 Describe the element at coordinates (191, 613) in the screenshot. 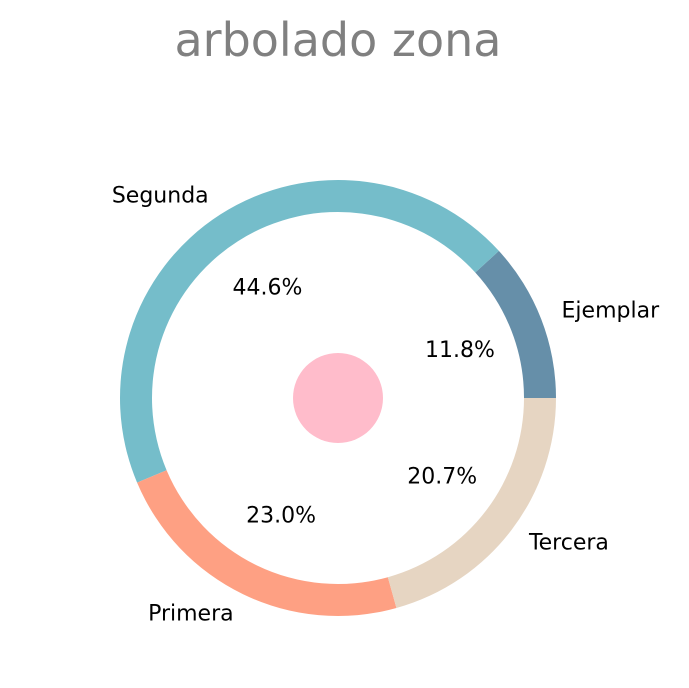

I see `category-label-primera: Primera` at that location.